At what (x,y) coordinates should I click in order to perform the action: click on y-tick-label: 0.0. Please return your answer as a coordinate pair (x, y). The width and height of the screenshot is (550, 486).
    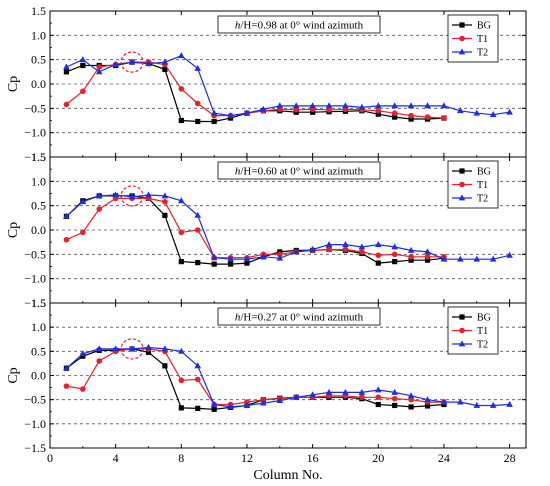
    Looking at the image, I should click on (38, 230).